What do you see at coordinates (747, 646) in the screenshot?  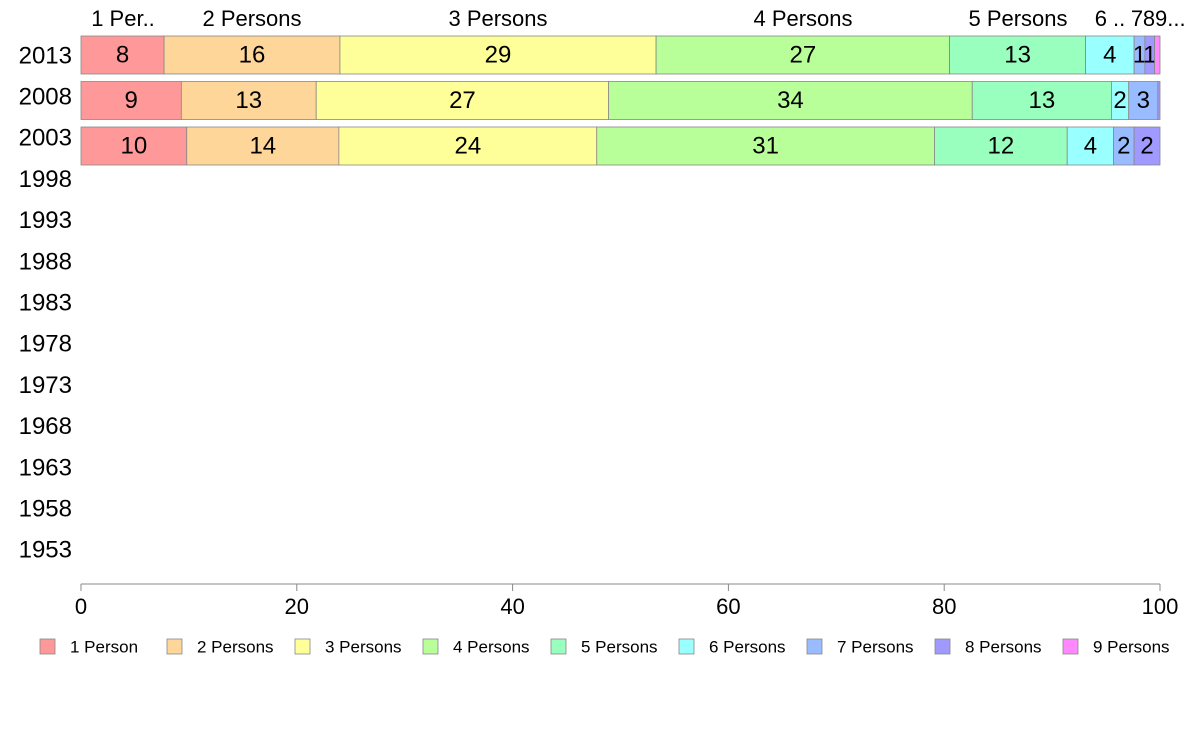 I see `legend-label: 6 Persons` at bounding box center [747, 646].